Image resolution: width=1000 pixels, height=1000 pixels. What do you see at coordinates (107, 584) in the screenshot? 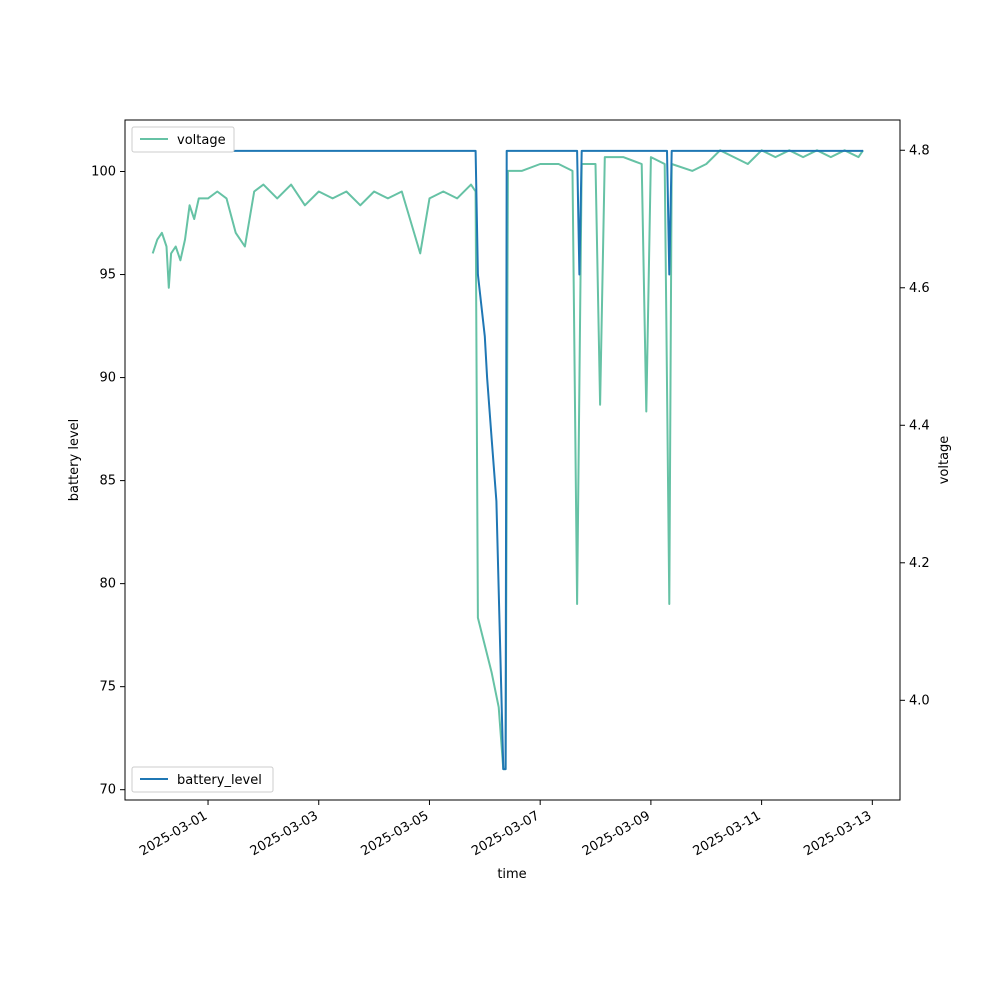
I see `y-left-tick-label: 80` at bounding box center [107, 584].